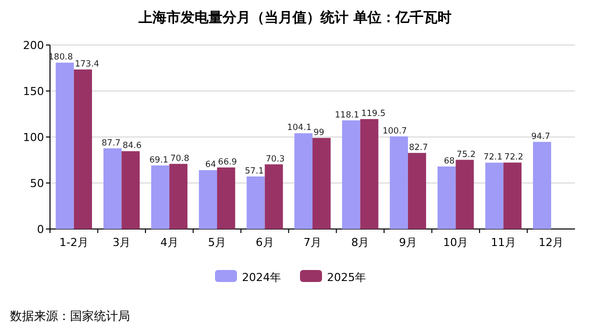 This screenshot has width=590, height=330. What do you see at coordinates (373, 114) in the screenshot?
I see `data-label: 119.5` at bounding box center [373, 114].